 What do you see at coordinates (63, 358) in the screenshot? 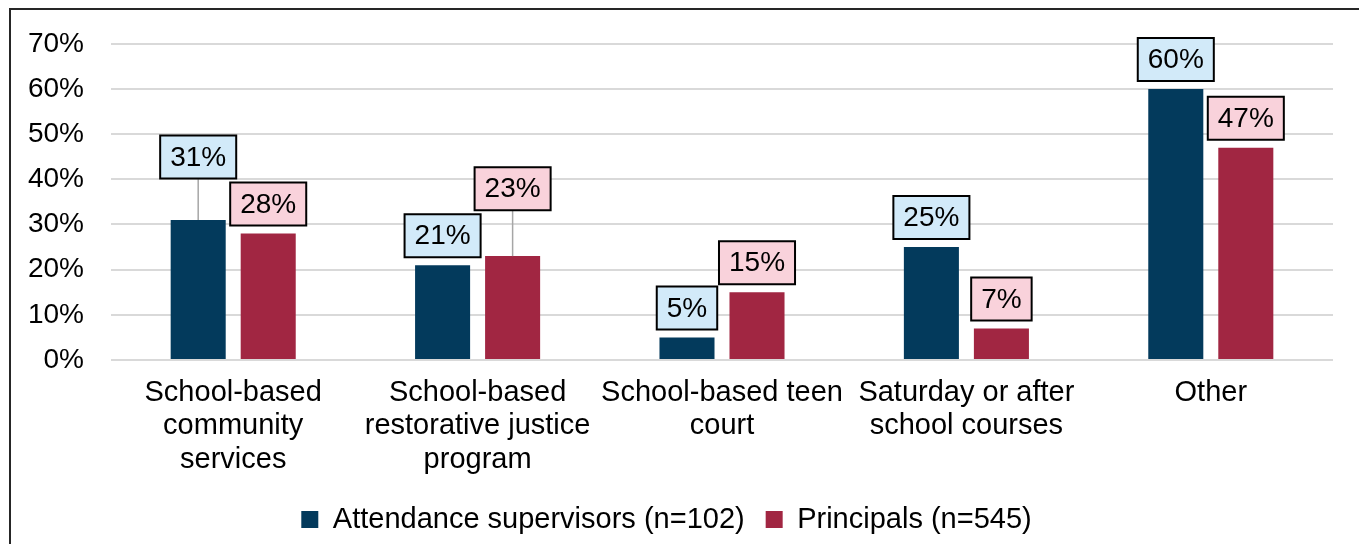
I see `y-tick-label: 0%` at bounding box center [63, 358].